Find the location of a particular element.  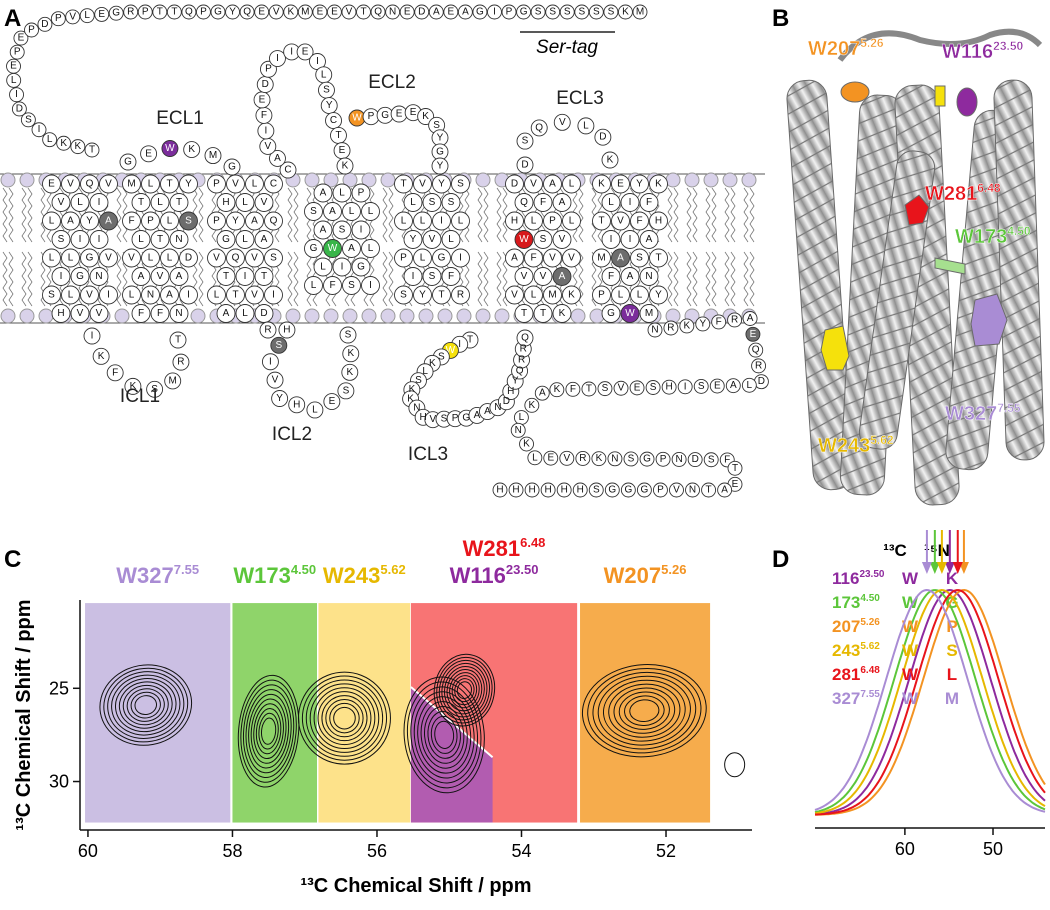

panel-label: A is located at coordinates (12, 18).